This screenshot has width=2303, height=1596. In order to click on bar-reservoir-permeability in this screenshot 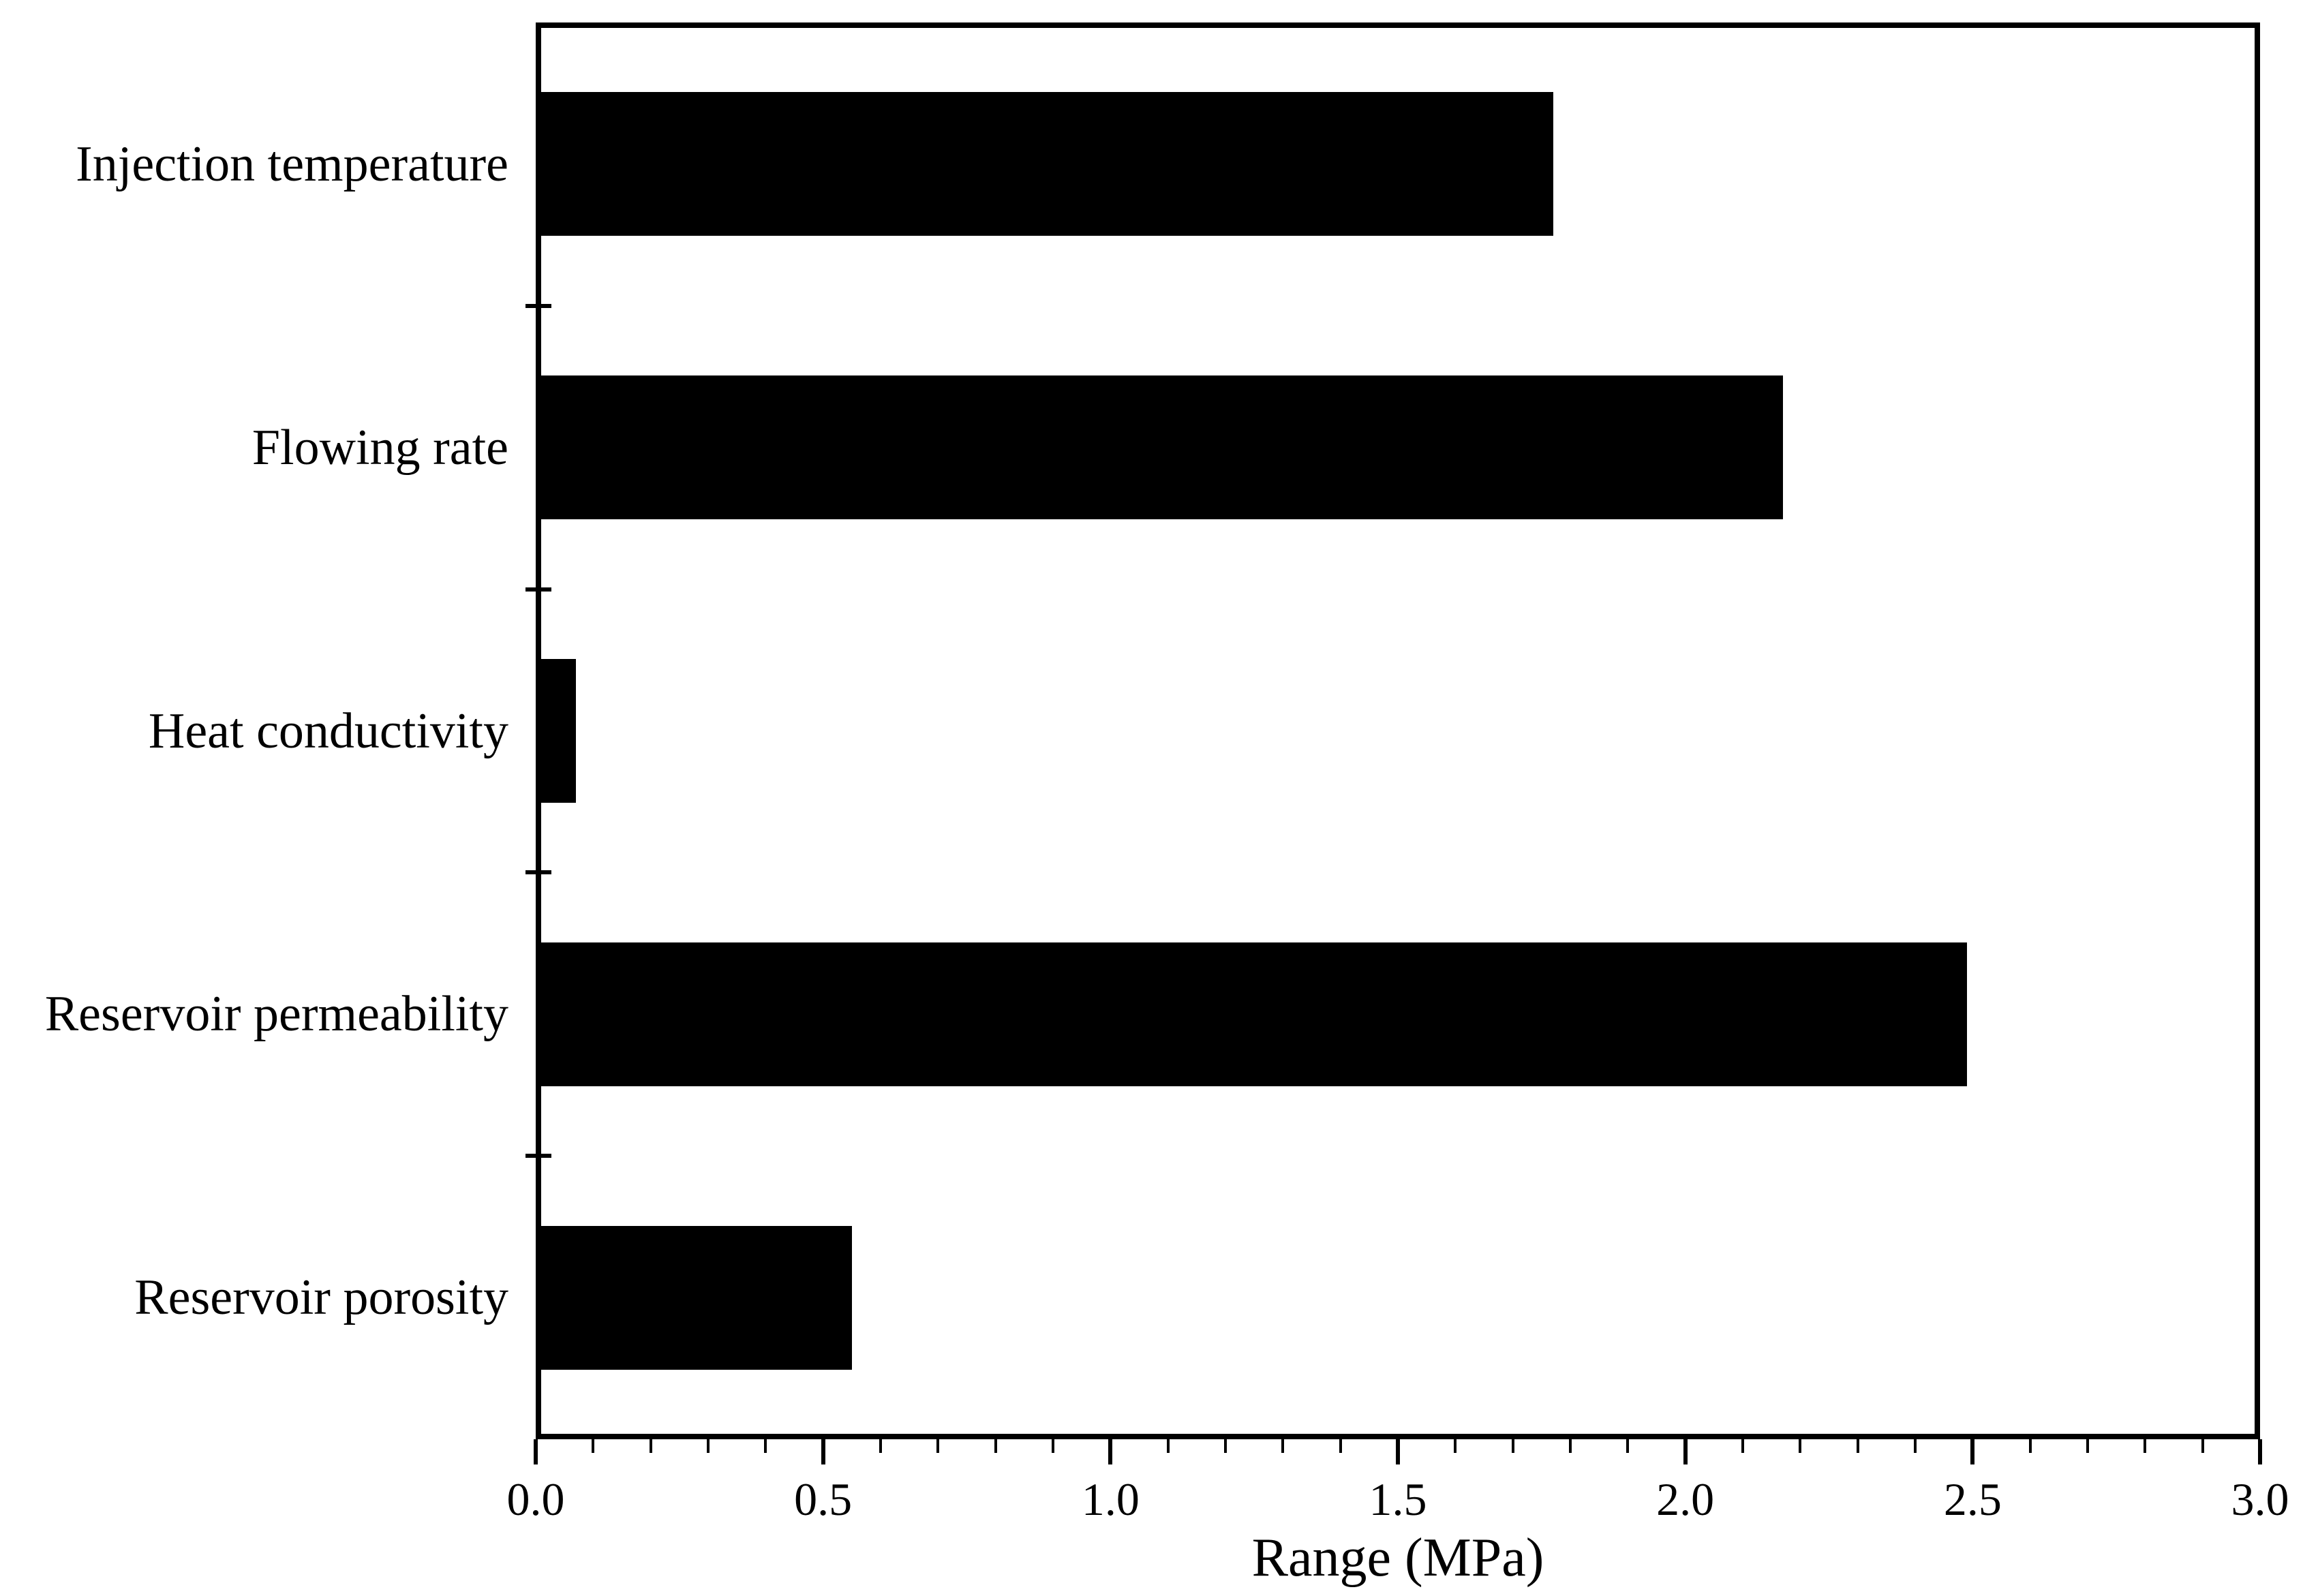, I will do `click(1251, 1014)`.